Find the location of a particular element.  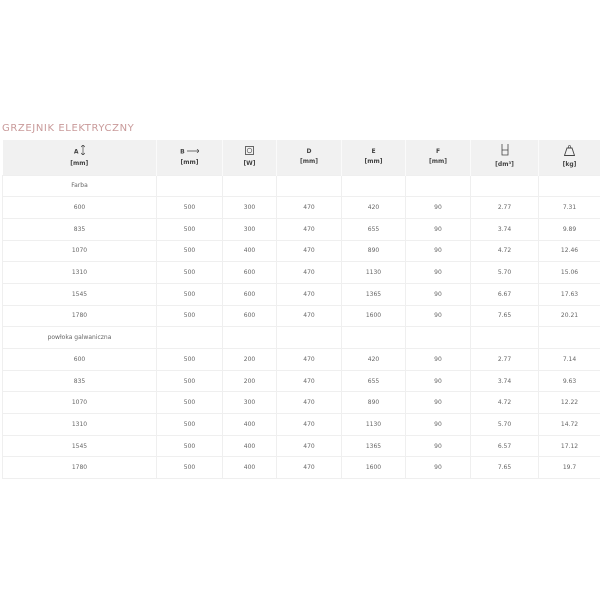

table-cell: 400 is located at coordinates (249, 446).